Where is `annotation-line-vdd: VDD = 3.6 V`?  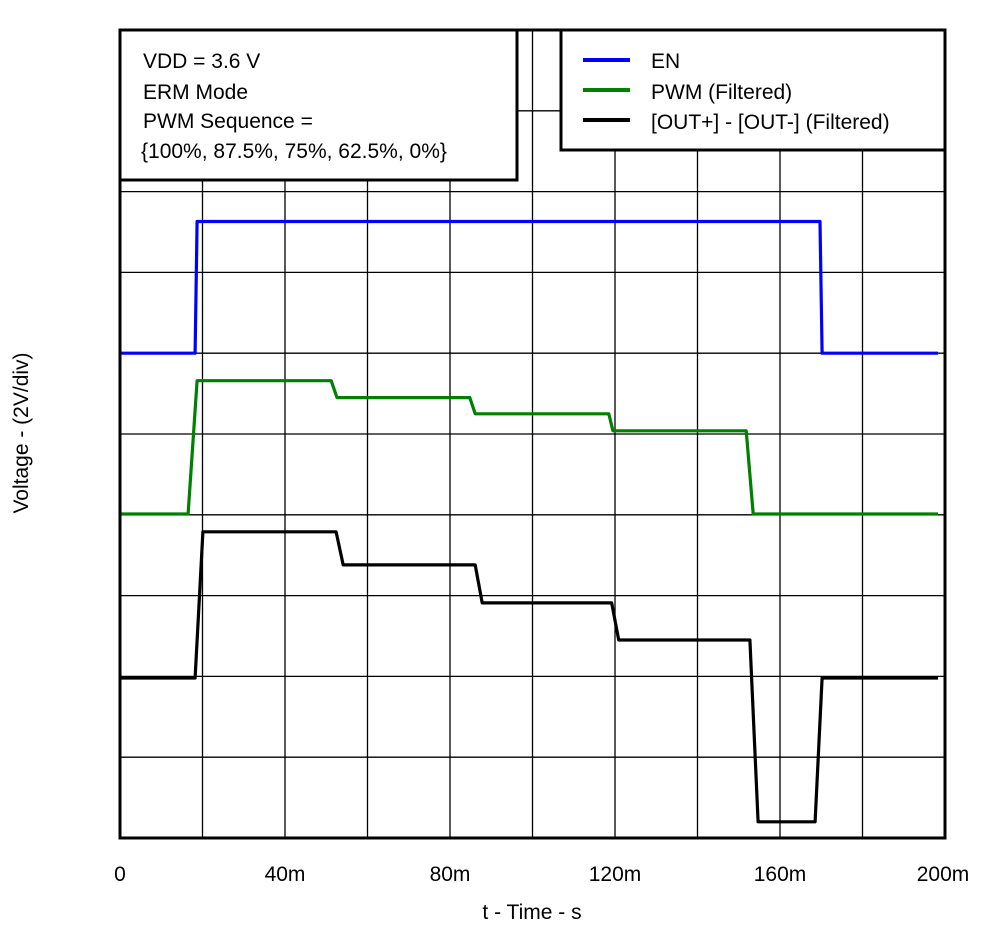 annotation-line-vdd: VDD = 3.6 V is located at coordinates (201, 61).